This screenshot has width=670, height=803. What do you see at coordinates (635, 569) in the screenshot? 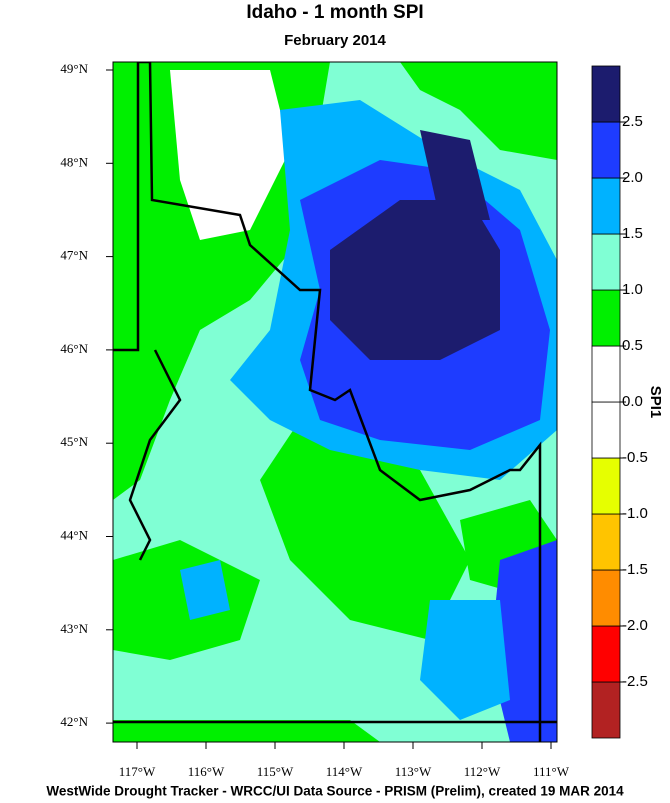
I see `colorbar-label: -1.5` at bounding box center [635, 569].